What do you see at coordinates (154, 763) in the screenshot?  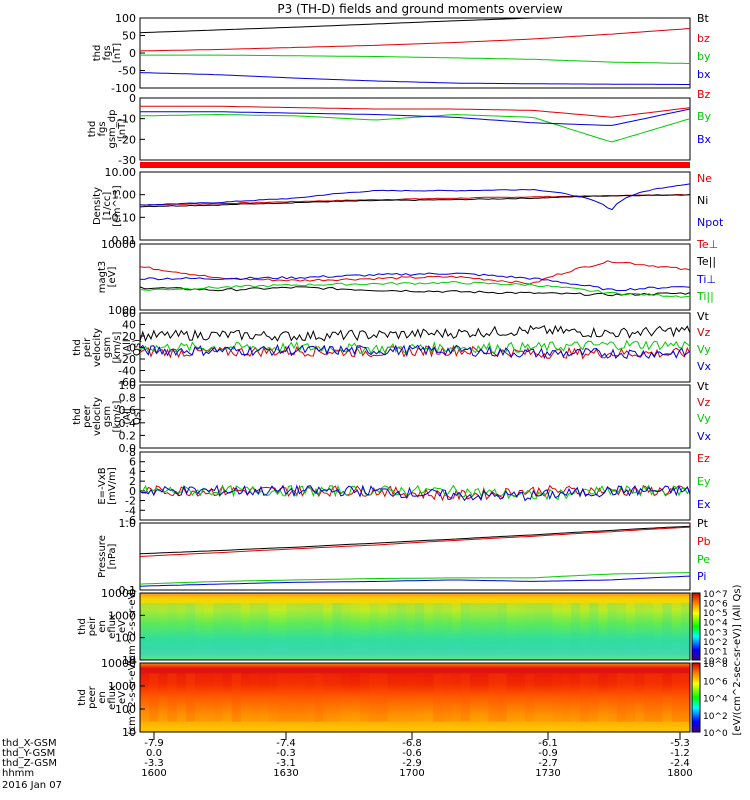 I see `footer-value: -3.3` at bounding box center [154, 763].